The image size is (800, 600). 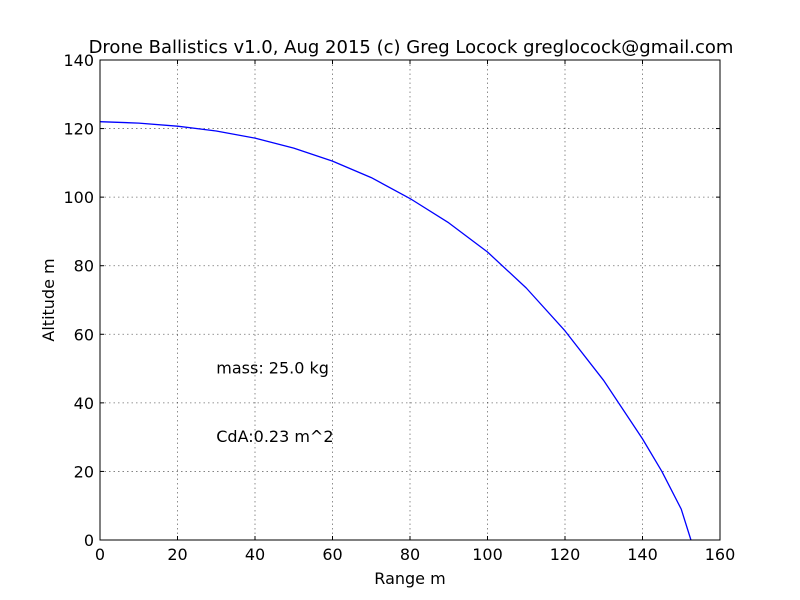 What do you see at coordinates (272, 368) in the screenshot?
I see `annotation-text: mass: 25.0 kg` at bounding box center [272, 368].